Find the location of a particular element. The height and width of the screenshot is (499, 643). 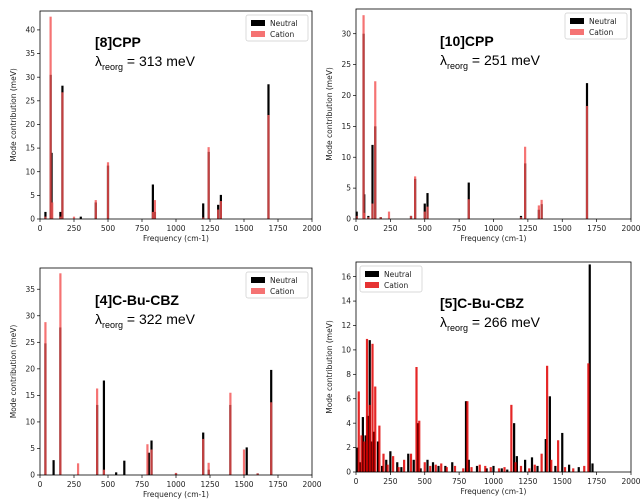

lambda-annotation: λreorg = 251 meV is located at coordinates (490, 61).